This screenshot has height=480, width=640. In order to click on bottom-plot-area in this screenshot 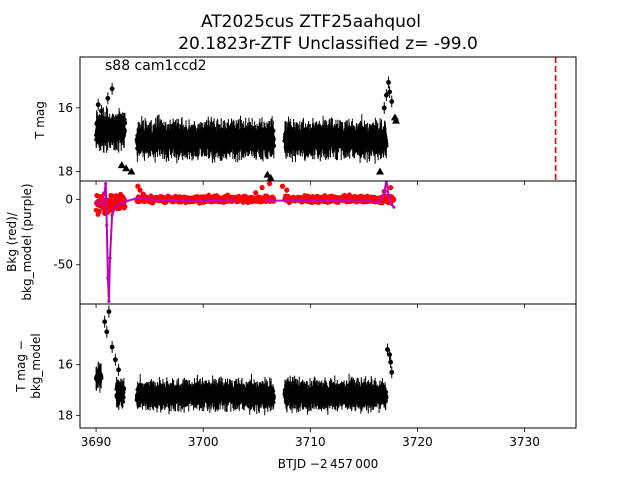, I will do `click(244, 360)`.